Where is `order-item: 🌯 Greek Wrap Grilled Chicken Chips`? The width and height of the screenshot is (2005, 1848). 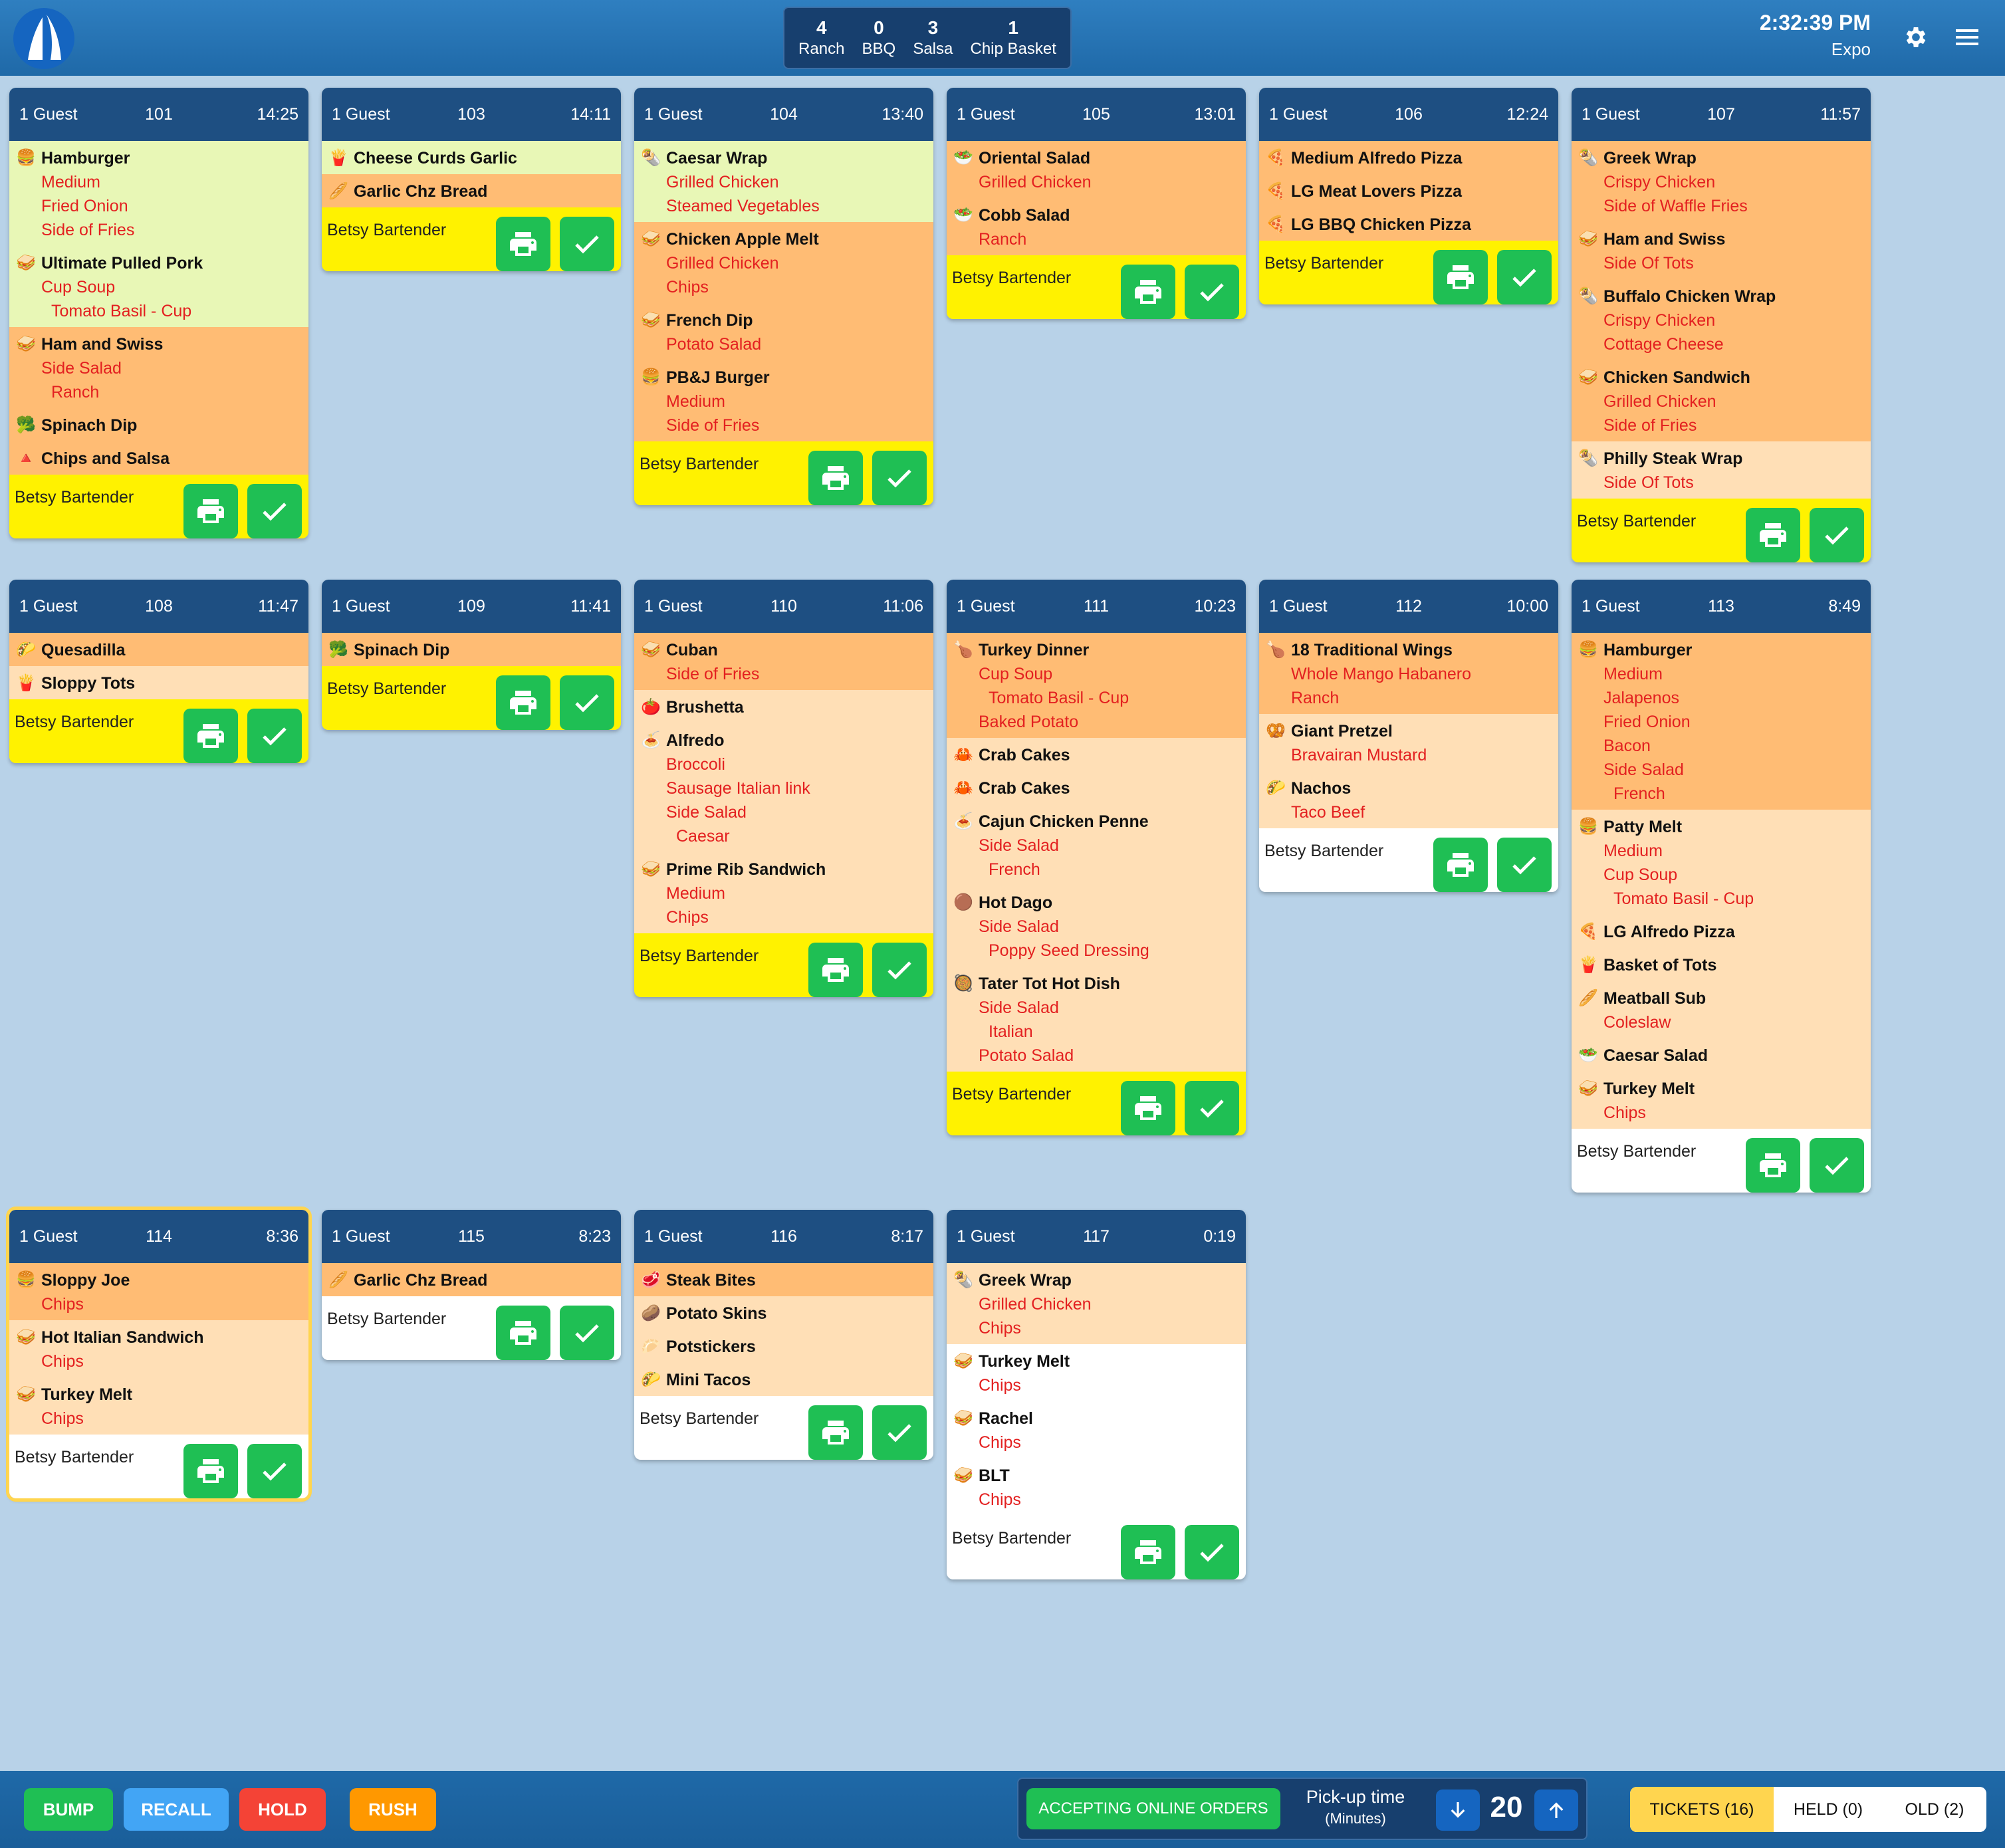
order-item: 🌯 Greek Wrap Grilled Chicken Chips is located at coordinates (1097, 1304).